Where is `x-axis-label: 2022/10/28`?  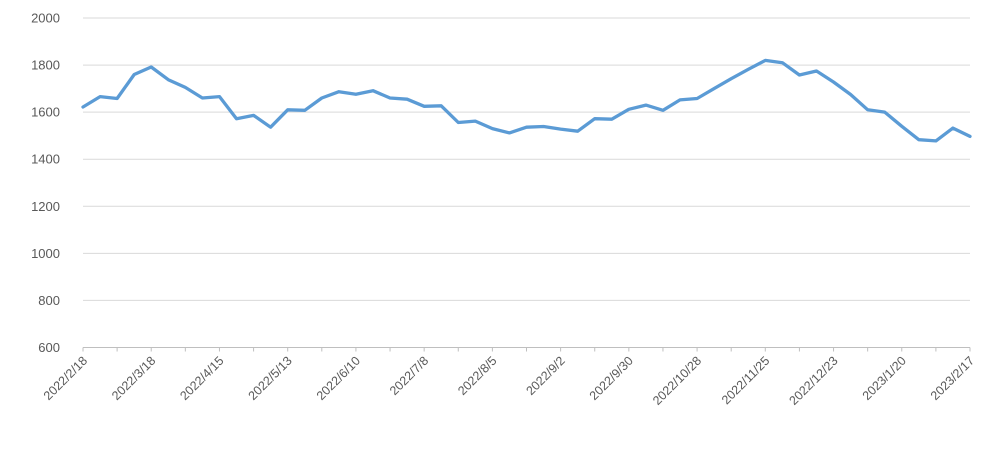
x-axis-label: 2022/10/28 is located at coordinates (677, 381).